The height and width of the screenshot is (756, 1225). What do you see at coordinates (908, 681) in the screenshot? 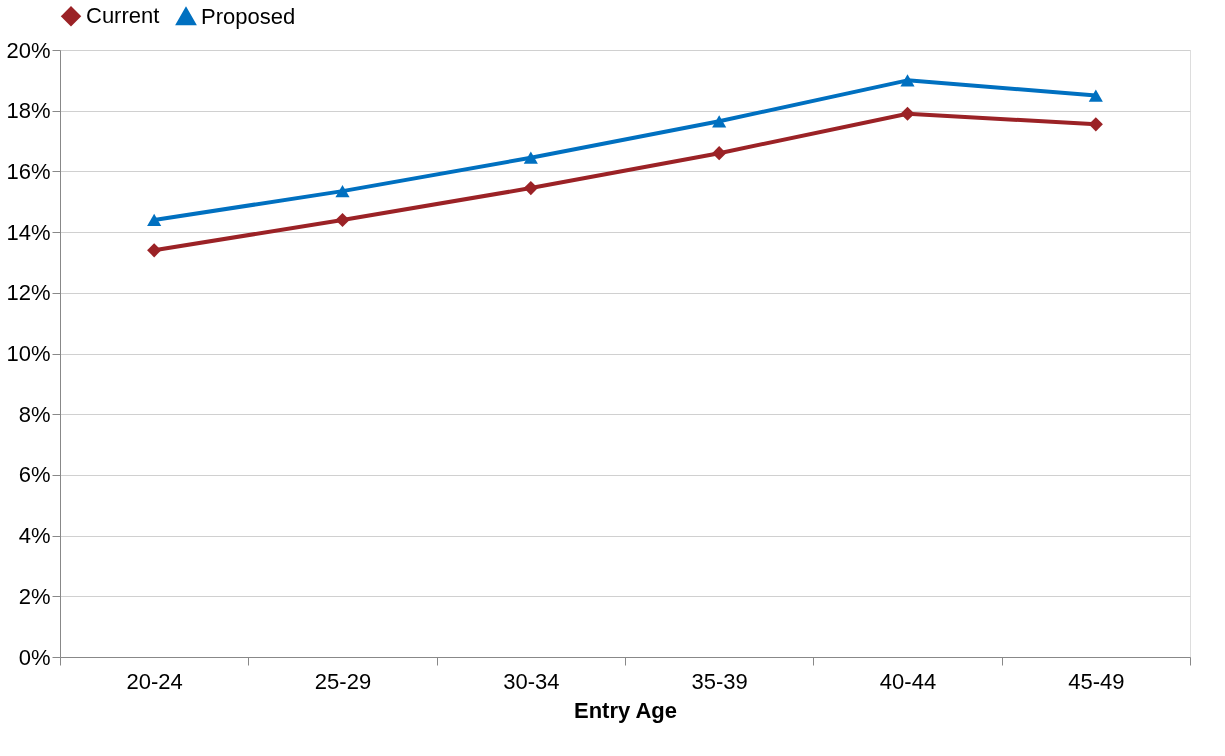
I see `x-tick-label: 40-44` at bounding box center [908, 681].